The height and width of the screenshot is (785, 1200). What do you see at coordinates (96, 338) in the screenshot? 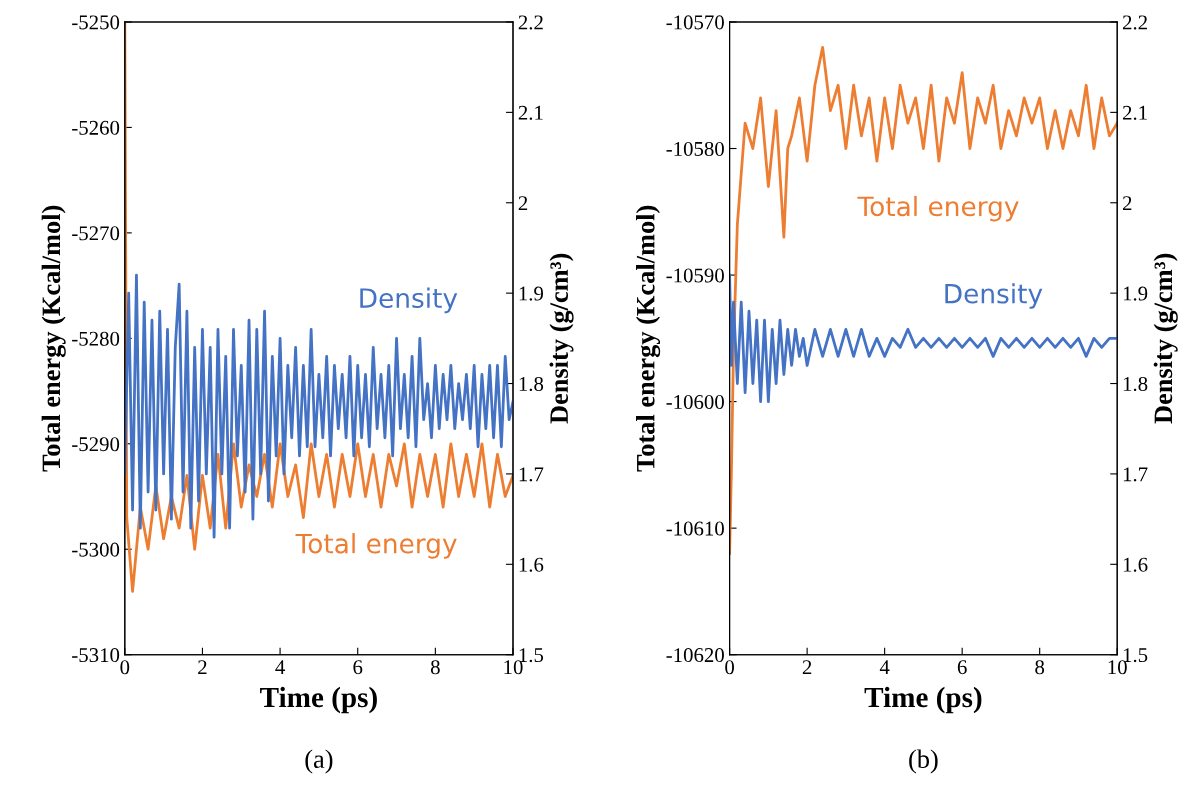
I see `y-tick-label: -5280` at bounding box center [96, 338].